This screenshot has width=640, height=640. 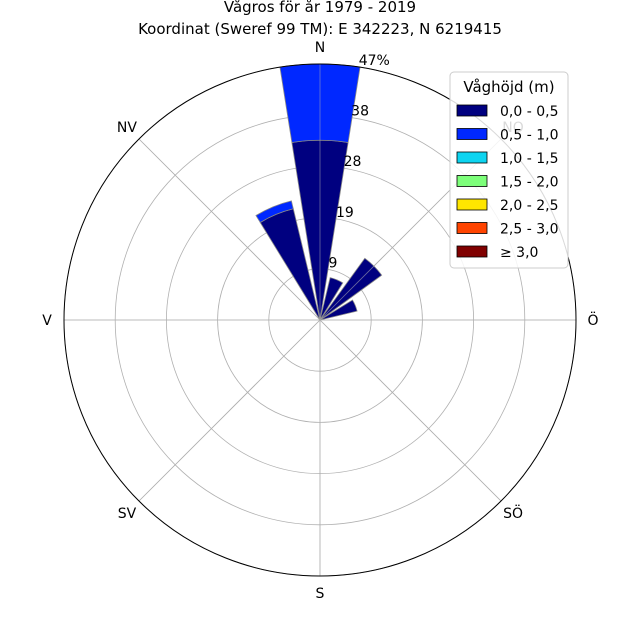 What do you see at coordinates (47, 321) in the screenshot?
I see `direction-label-2: V` at bounding box center [47, 321].